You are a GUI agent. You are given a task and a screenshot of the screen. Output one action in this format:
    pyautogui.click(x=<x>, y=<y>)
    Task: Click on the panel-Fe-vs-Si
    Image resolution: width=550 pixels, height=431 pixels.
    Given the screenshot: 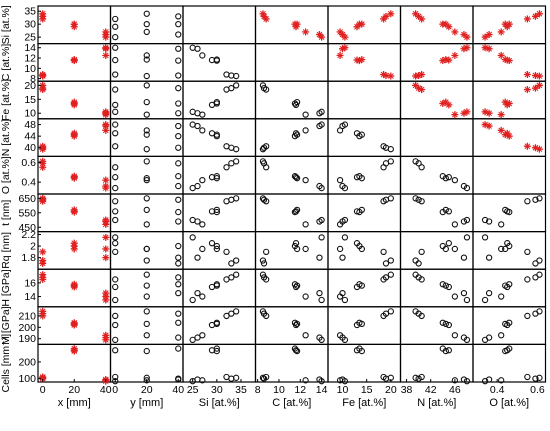 What is the action you would take?
    pyautogui.click(x=219, y=100)
    